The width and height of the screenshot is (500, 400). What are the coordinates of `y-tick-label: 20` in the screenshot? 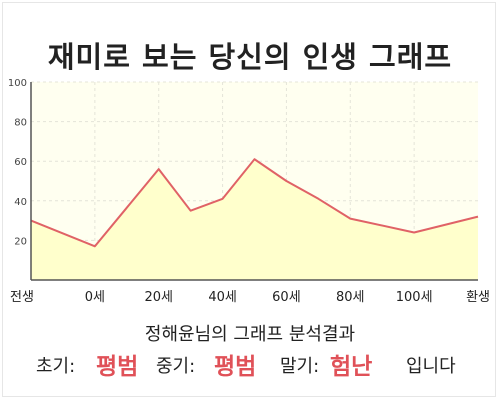 It's located at (20, 241).